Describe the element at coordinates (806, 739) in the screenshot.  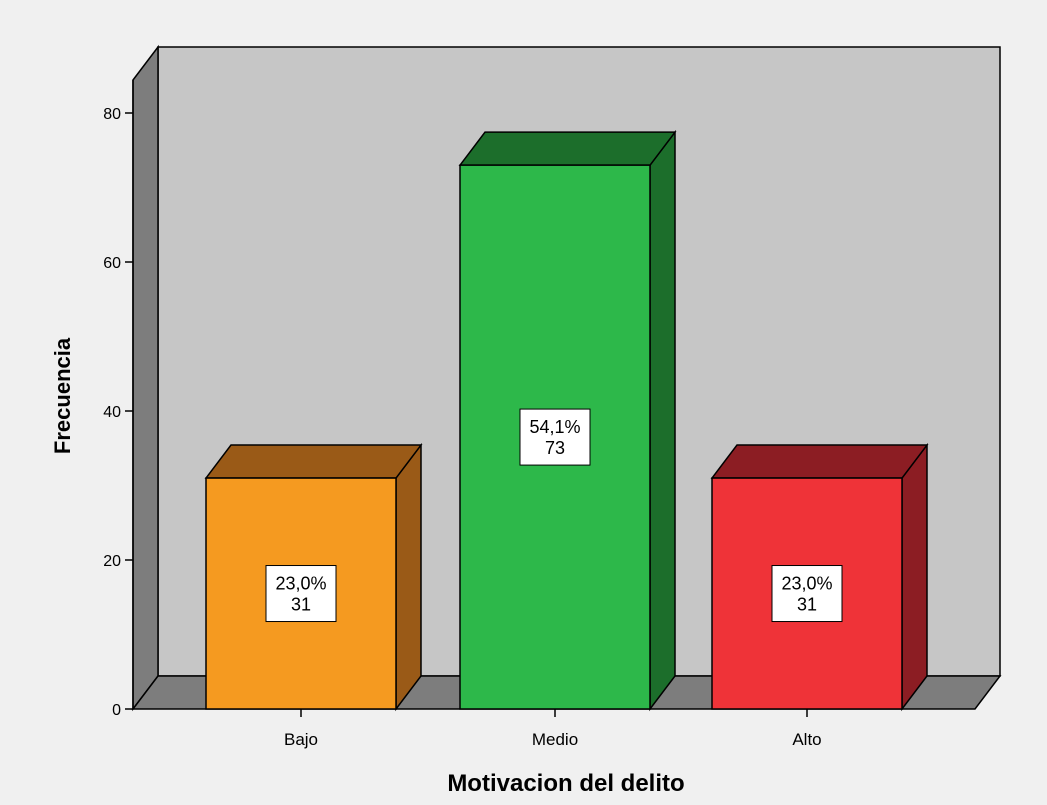
I see `x-tick-label: Alto` at that location.